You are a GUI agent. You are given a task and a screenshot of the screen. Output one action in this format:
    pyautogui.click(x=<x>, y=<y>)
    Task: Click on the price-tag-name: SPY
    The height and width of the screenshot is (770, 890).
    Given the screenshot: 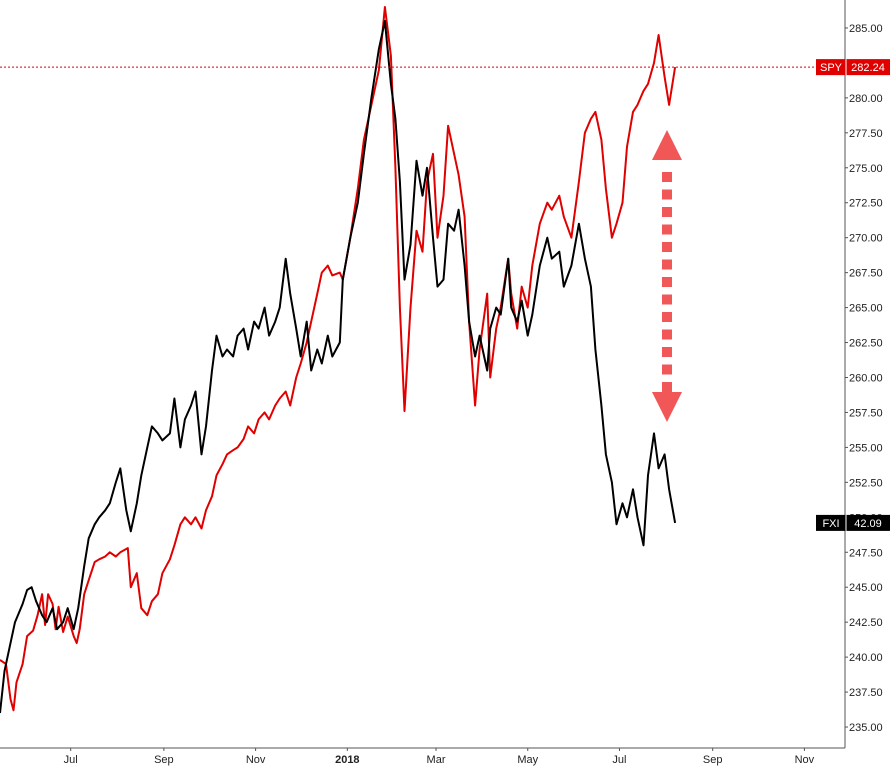 What is the action you would take?
    pyautogui.click(x=831, y=68)
    